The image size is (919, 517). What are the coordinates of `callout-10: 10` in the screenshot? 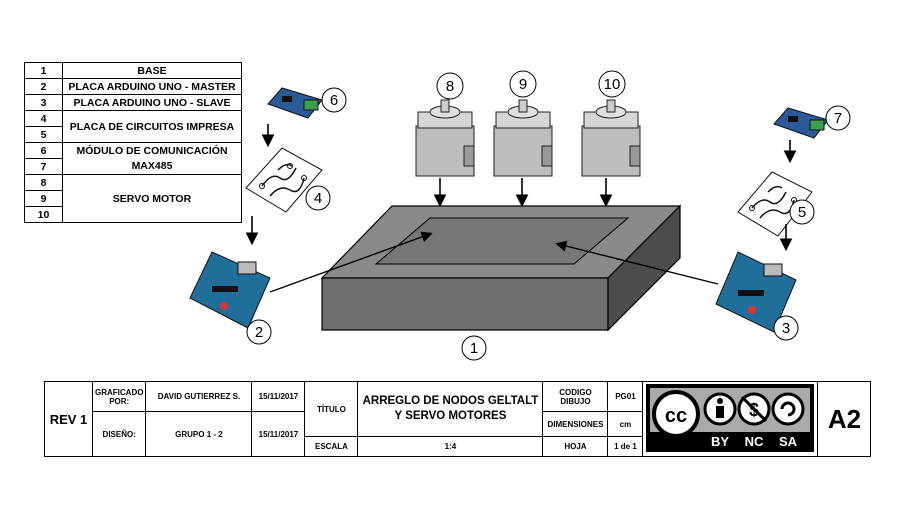 It's located at (612, 84).